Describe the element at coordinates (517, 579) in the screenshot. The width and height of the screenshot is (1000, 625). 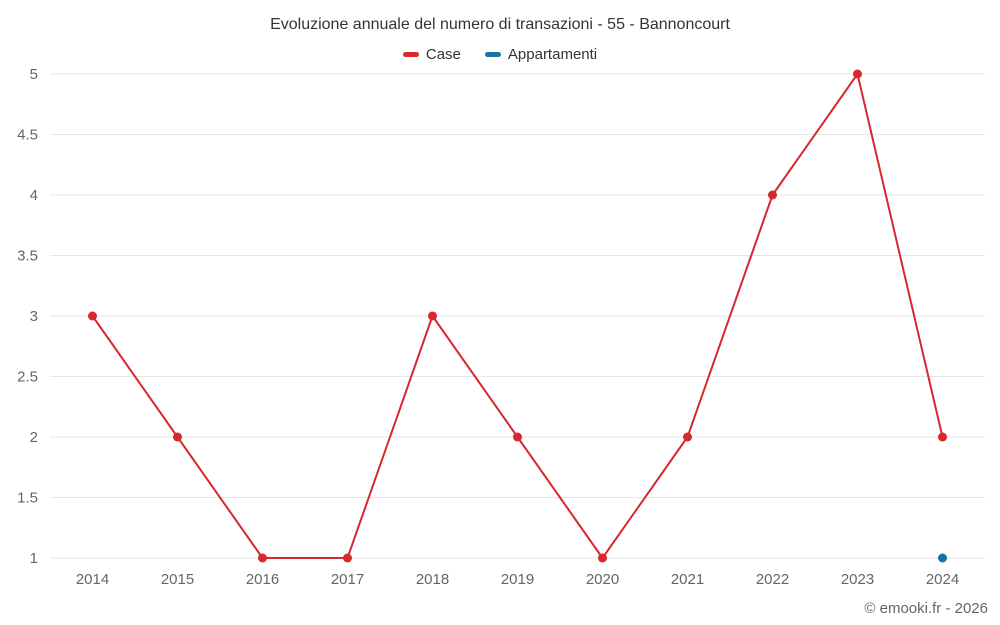
I see `x-tick-label: 2019` at that location.